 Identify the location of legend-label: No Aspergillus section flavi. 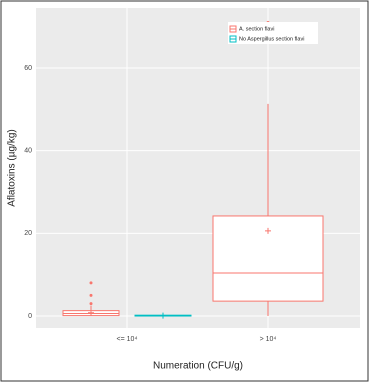
(271, 39).